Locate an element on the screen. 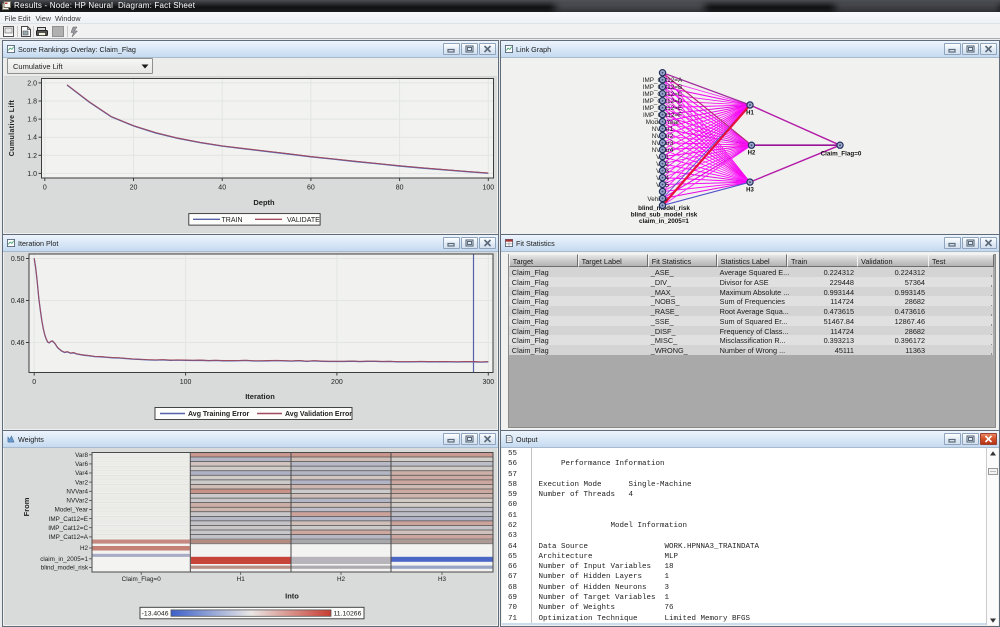 This screenshot has width=1000, height=627. svg-text: 1.2 is located at coordinates (32, 156).